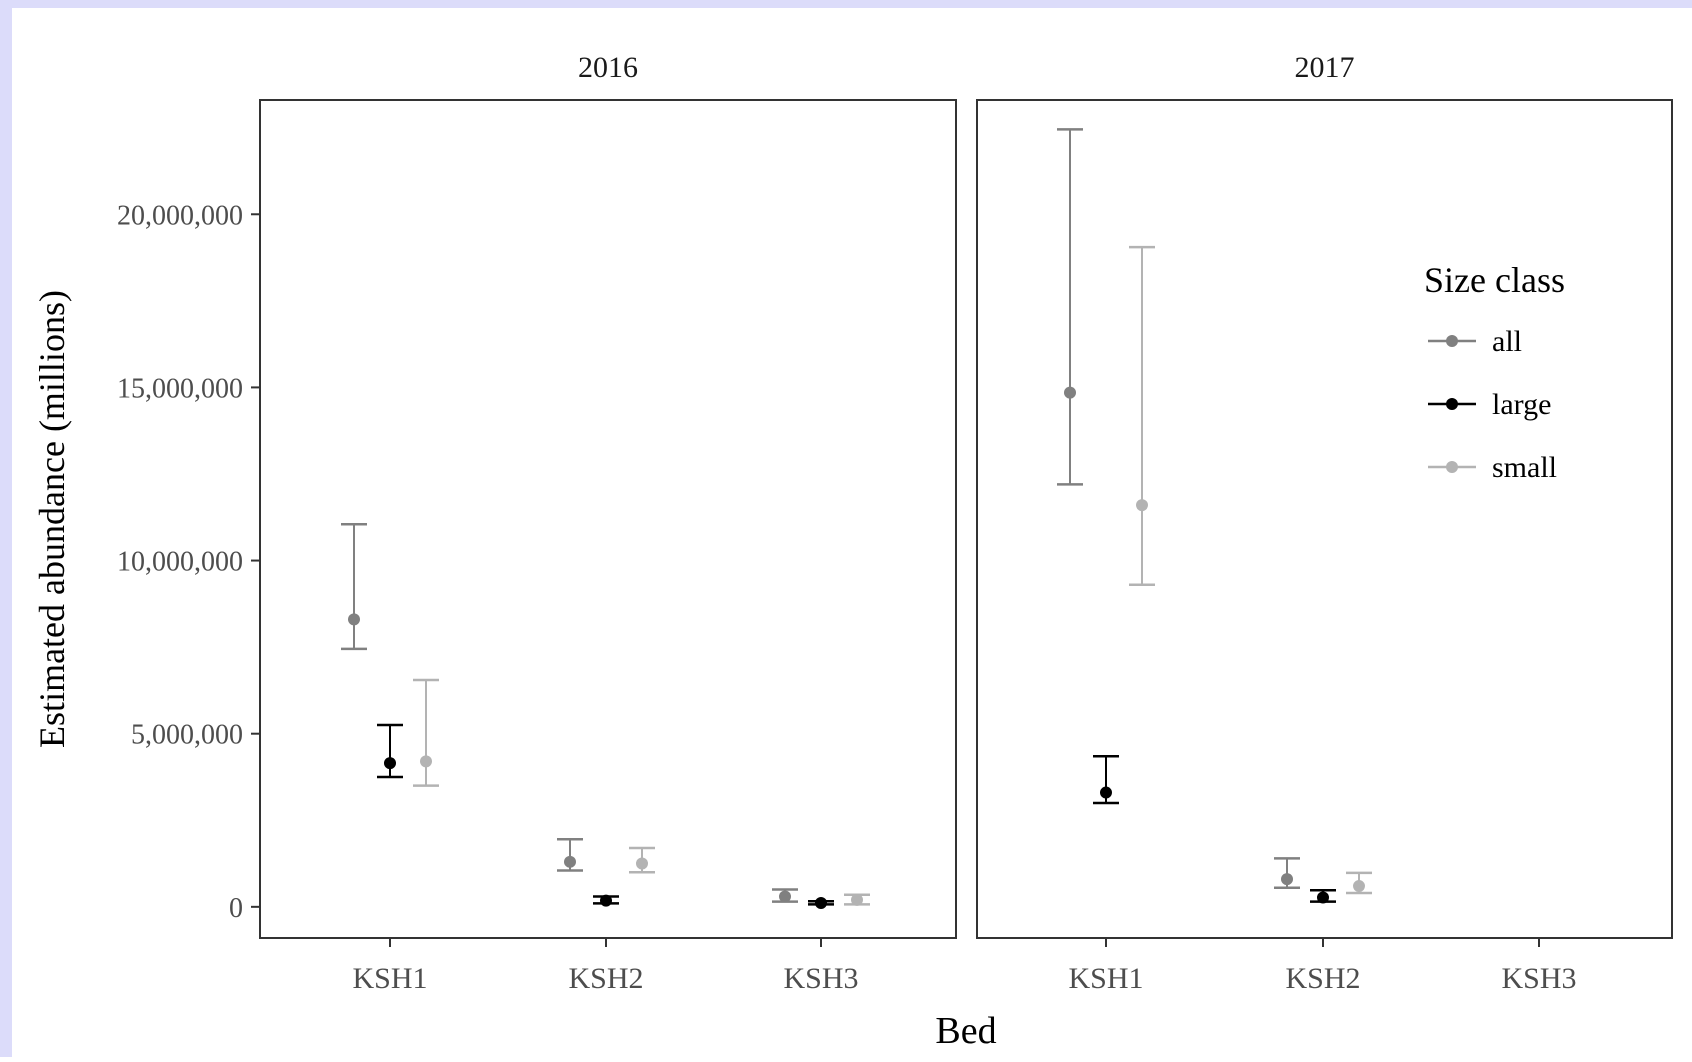  Describe the element at coordinates (605, 978) in the screenshot. I see `x-tick-label-2016-KSH2: KSH2` at that location.